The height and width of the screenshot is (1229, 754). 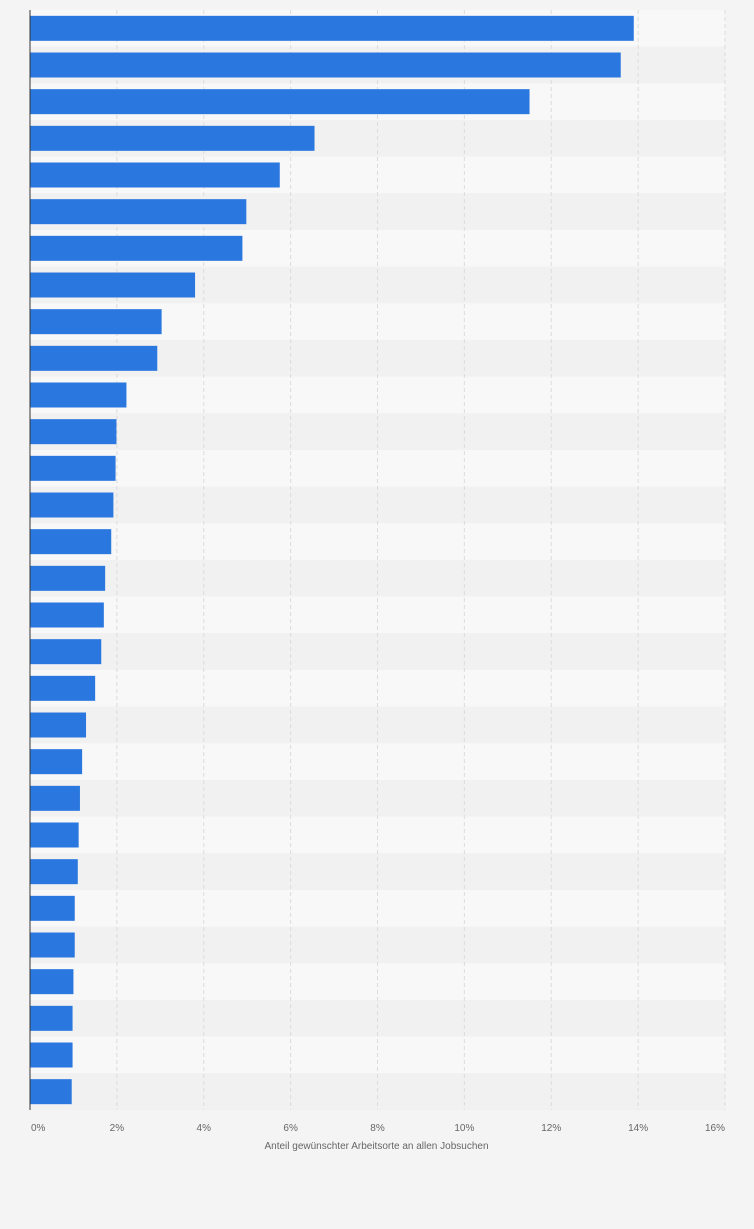 What do you see at coordinates (38, 1128) in the screenshot?
I see `x-tick-label: 0%` at bounding box center [38, 1128].